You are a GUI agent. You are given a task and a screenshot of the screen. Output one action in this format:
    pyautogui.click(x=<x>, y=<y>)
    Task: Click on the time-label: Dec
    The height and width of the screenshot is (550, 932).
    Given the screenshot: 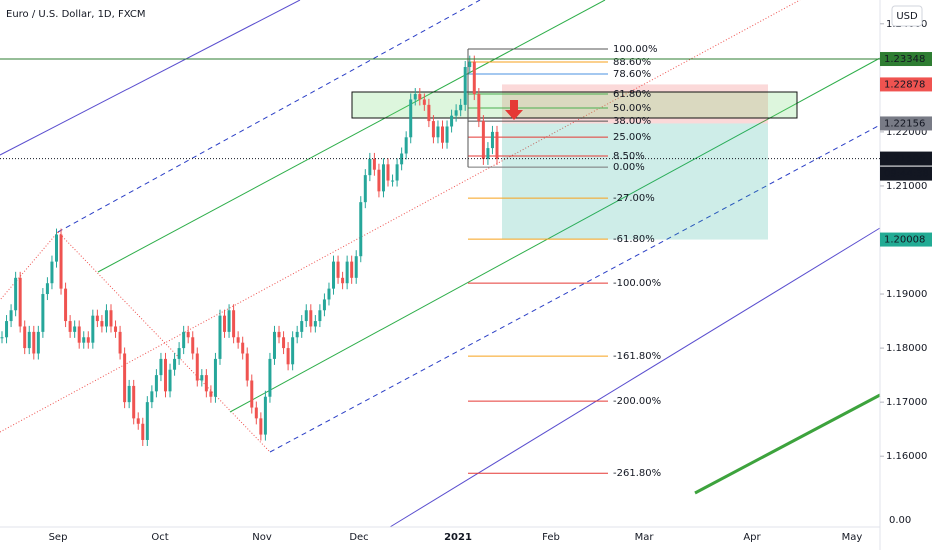 What is the action you would take?
    pyautogui.click(x=358, y=537)
    